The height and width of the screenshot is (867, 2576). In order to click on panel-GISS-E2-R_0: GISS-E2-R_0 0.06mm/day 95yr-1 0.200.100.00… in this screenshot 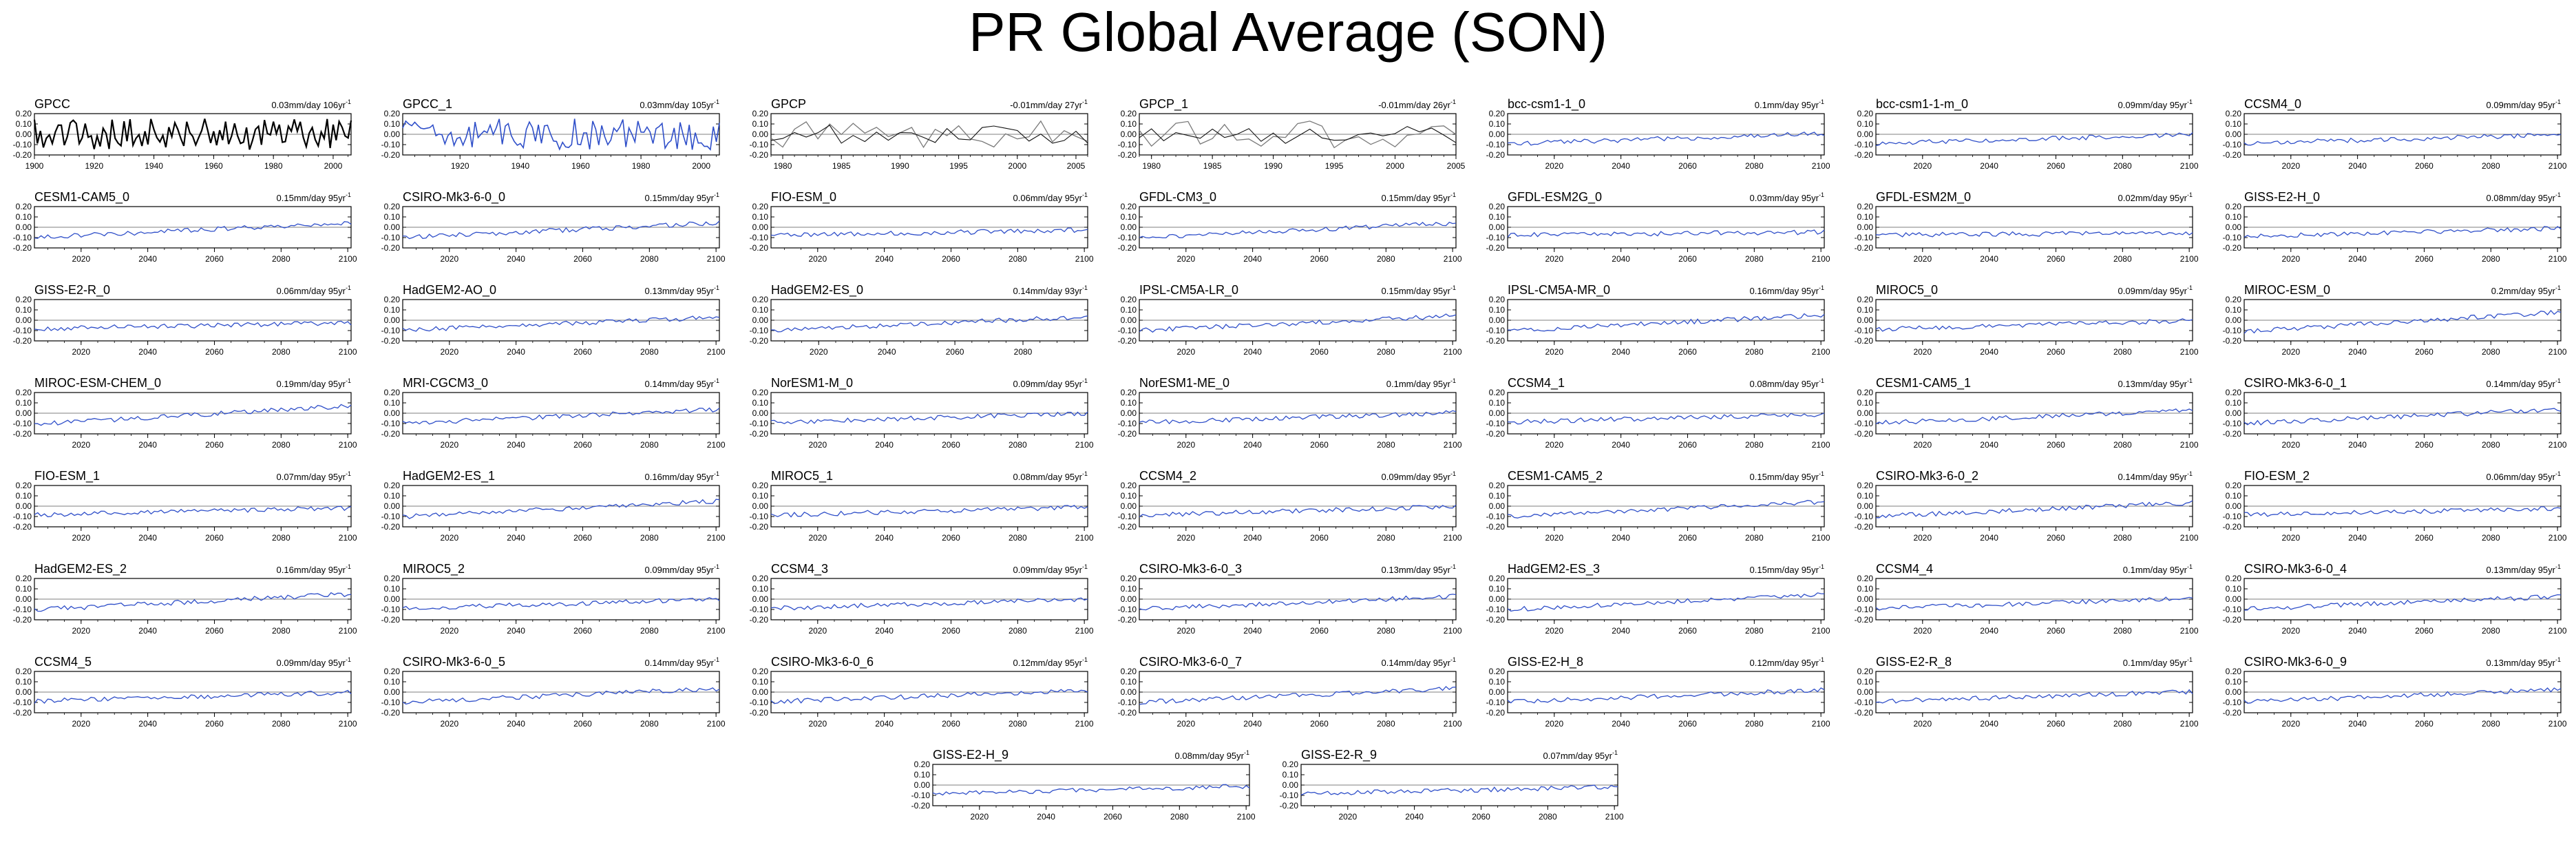, I will do `click(185, 320)`.